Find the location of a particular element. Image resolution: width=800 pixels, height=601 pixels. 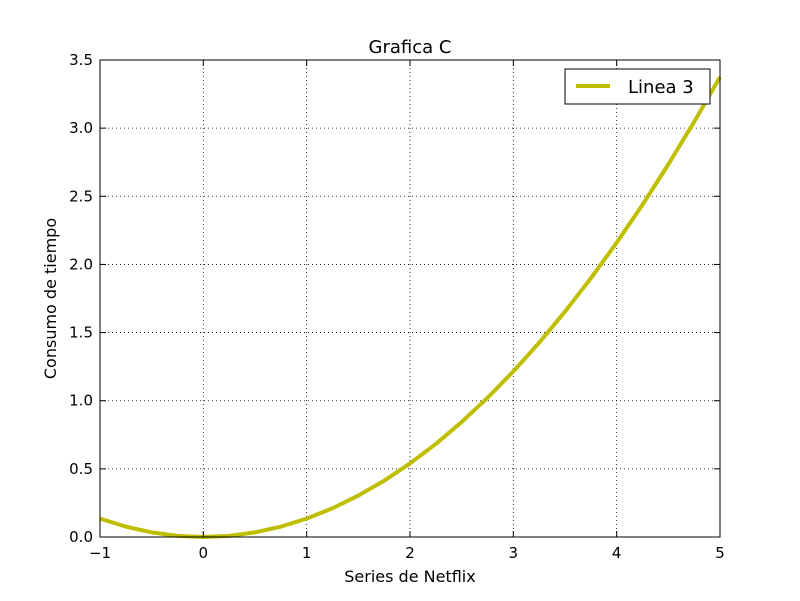

y-tick-label: 2.0 is located at coordinates (81, 264).